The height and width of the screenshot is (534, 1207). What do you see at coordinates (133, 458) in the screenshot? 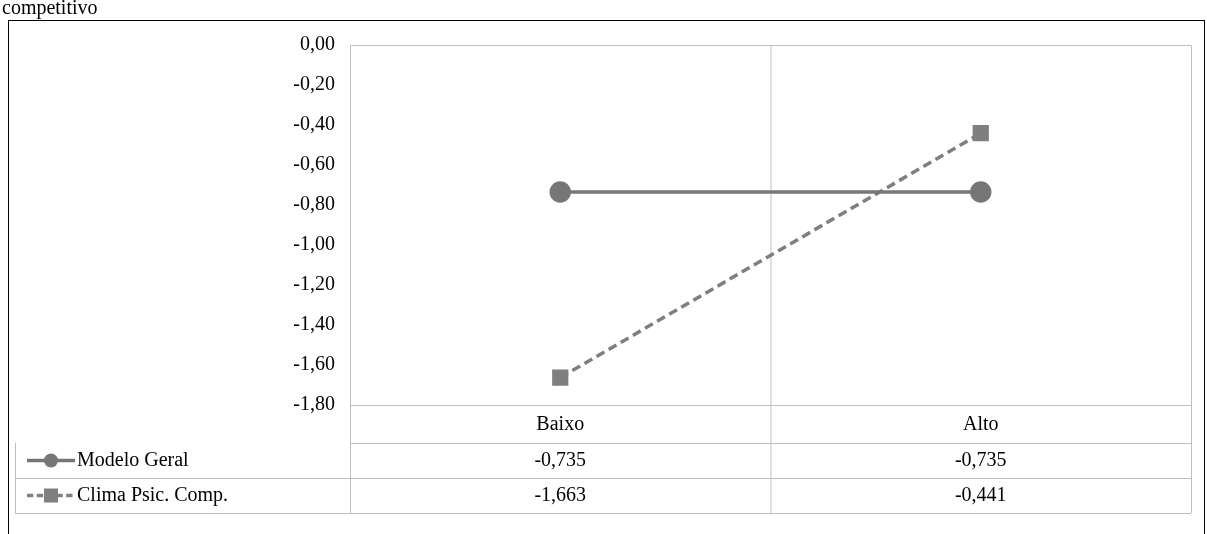
I see `legend-label: Modelo Geral` at bounding box center [133, 458].